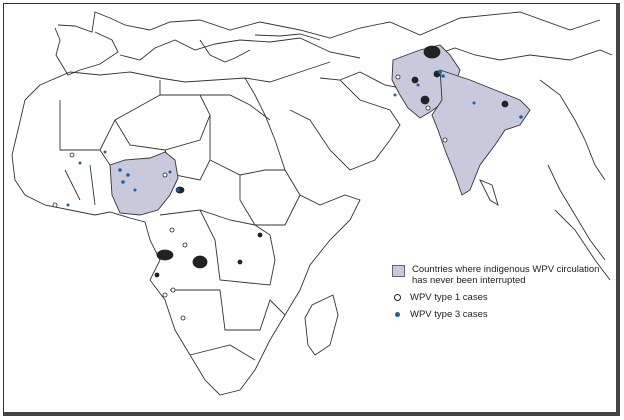 This screenshot has width=624, height=420. What do you see at coordinates (397, 314) in the screenshot?
I see `blue-dot-icon` at bounding box center [397, 314].